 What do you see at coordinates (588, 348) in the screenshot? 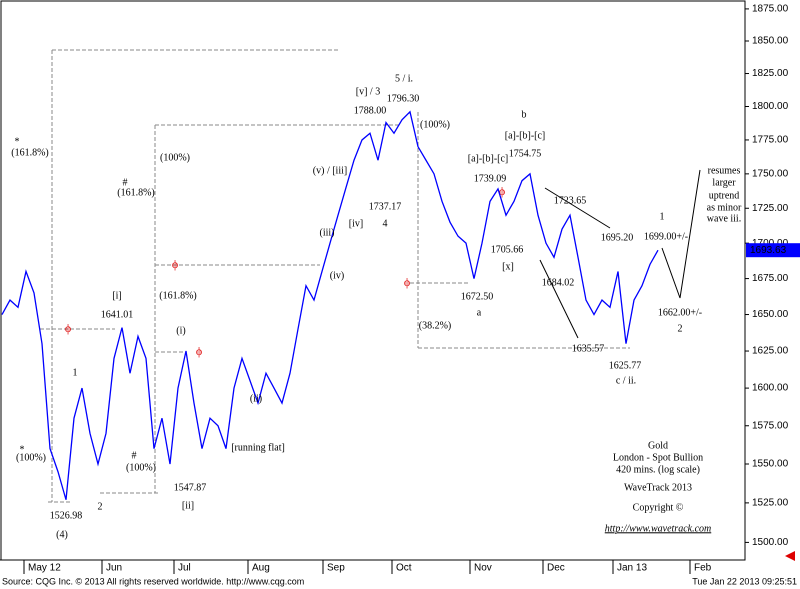
I see `wave-label: 1635.57` at bounding box center [588, 348].